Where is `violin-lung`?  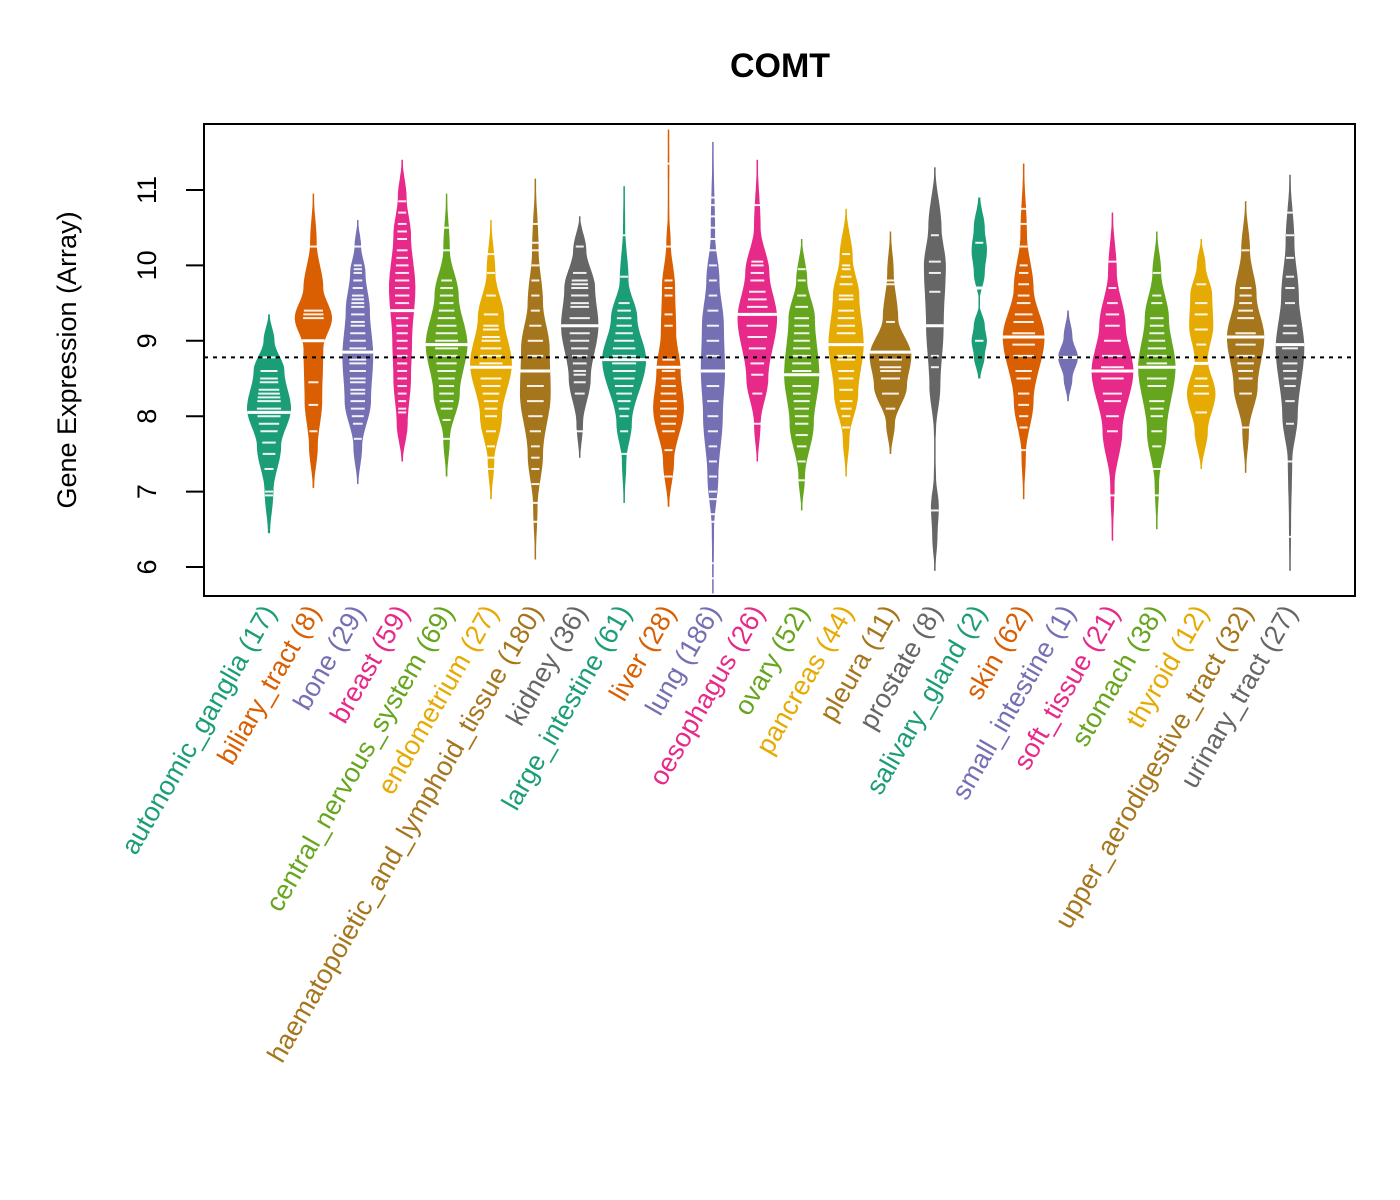
violin-lung is located at coordinates (713, 366).